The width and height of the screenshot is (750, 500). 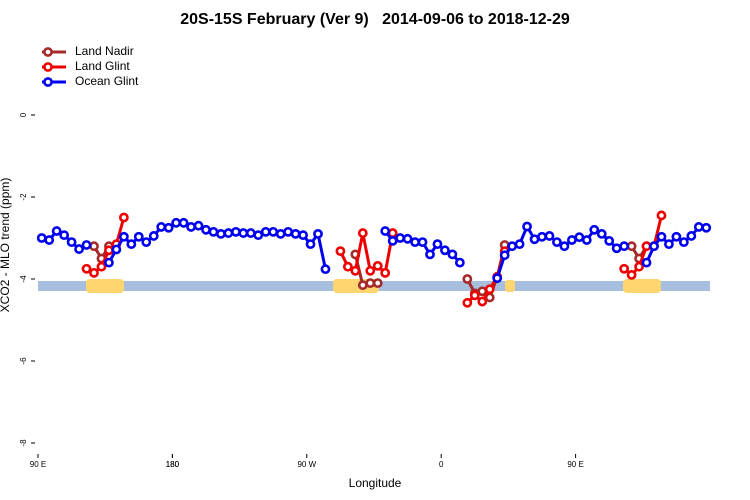 What do you see at coordinates (23, 197) in the screenshot?
I see `y-tick-label: -2` at bounding box center [23, 197].